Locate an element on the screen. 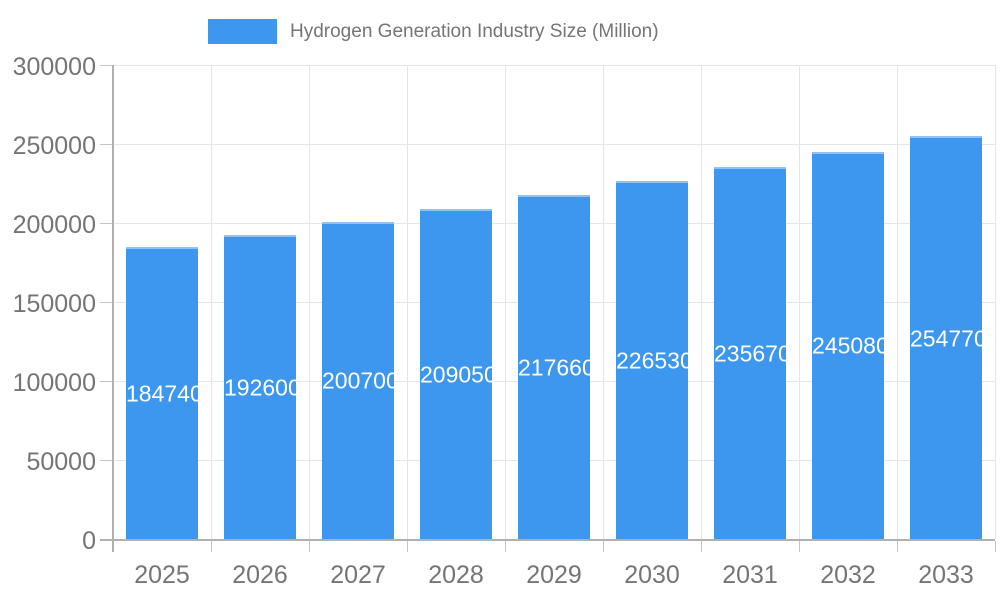 This screenshot has width=1000, height=600. x-axis-tick-label: 2028 is located at coordinates (456, 575).